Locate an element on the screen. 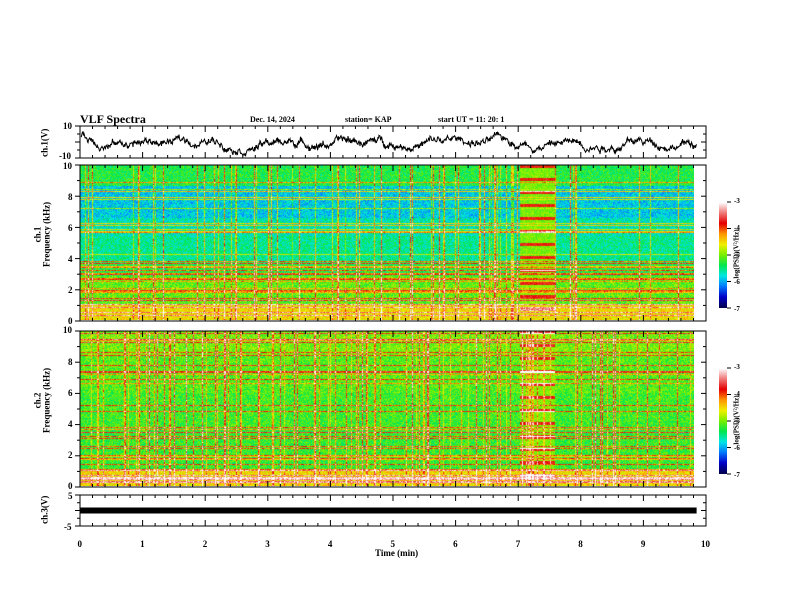 The width and height of the screenshot is (792, 612). ch1-spec-ylabel-line2: Frequency (kHz) is located at coordinates (47, 234).